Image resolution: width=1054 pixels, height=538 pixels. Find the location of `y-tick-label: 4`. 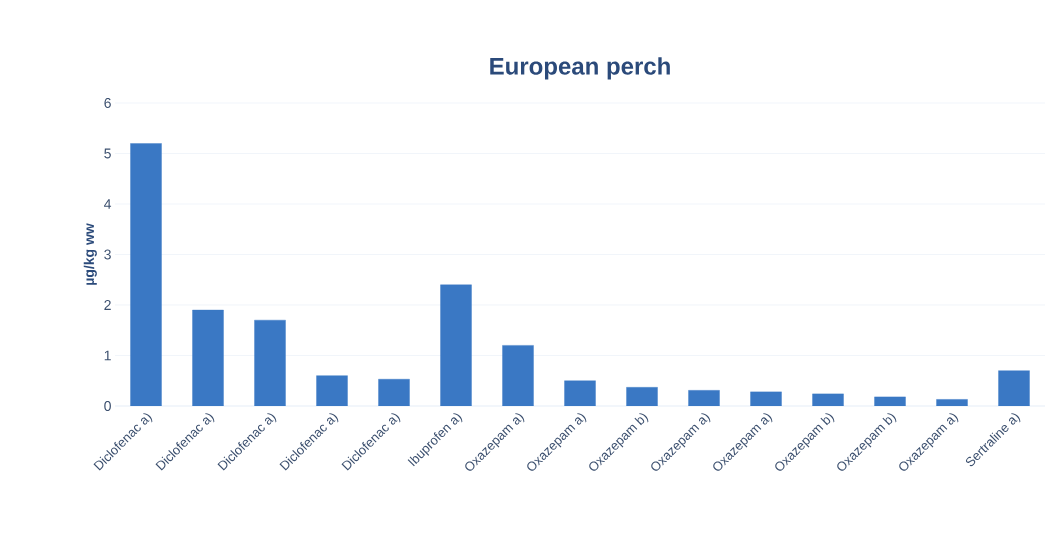

y-tick-label: 4 is located at coordinates (108, 204).